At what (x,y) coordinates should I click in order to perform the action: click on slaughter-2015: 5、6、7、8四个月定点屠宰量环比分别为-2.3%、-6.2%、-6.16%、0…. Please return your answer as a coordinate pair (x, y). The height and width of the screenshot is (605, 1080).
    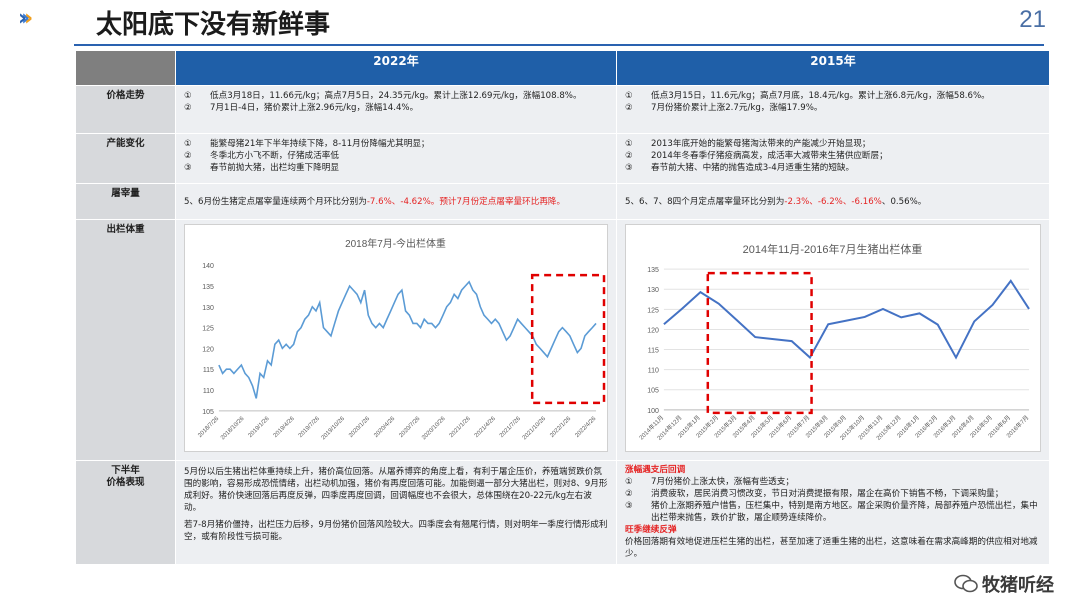
    Looking at the image, I should click on (833, 201).